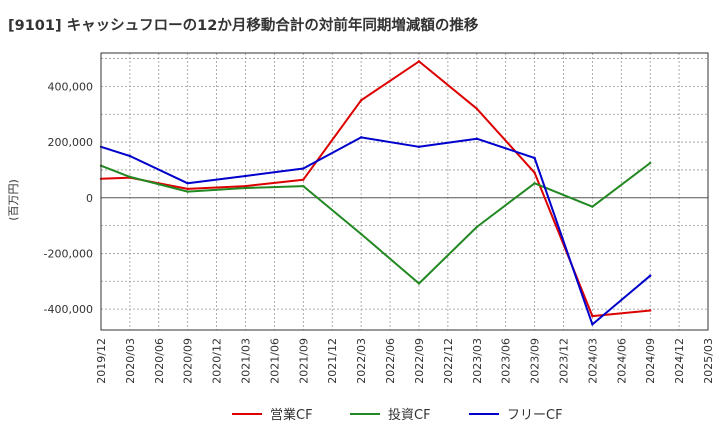 This screenshot has height=444, width=720. What do you see at coordinates (409, 415) in the screenshot?
I see `legend-label: 投資CF` at bounding box center [409, 415].